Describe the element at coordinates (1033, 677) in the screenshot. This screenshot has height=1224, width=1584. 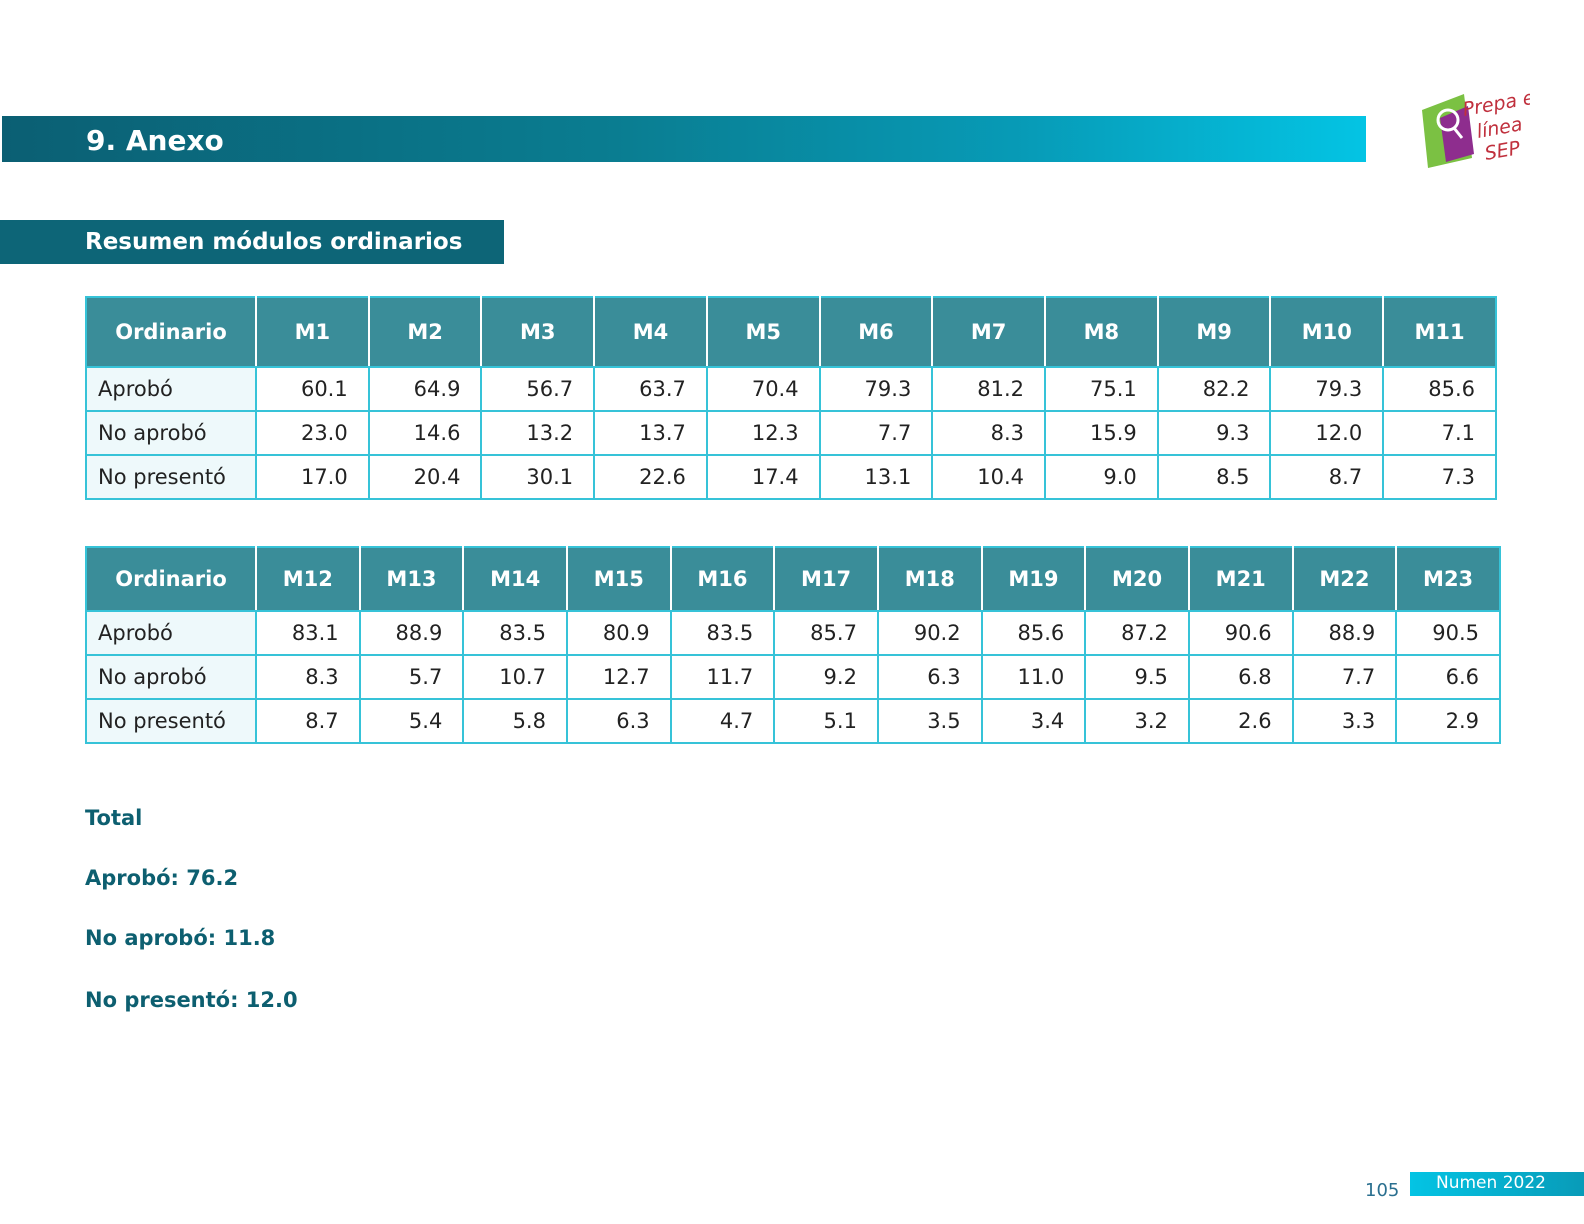
I see `table-cell: 11.0` at that location.